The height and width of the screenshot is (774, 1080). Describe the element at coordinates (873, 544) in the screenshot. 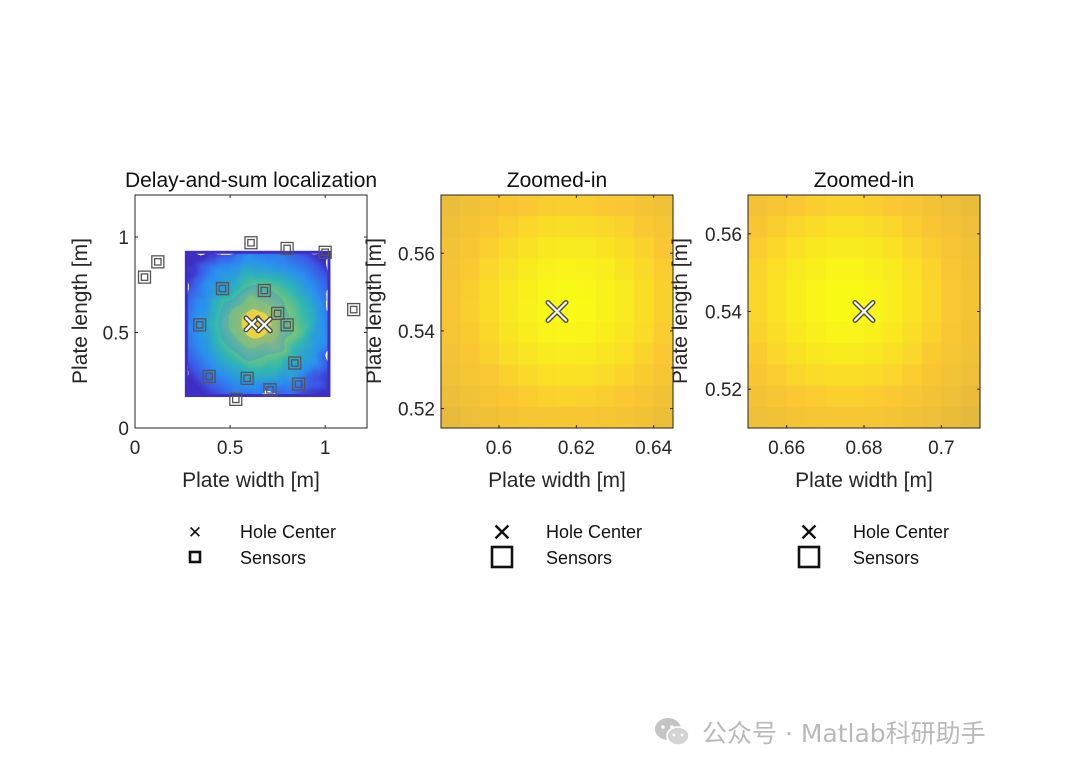

I see `zoom2-legend: ✕ Hole Center Sensors` at that location.